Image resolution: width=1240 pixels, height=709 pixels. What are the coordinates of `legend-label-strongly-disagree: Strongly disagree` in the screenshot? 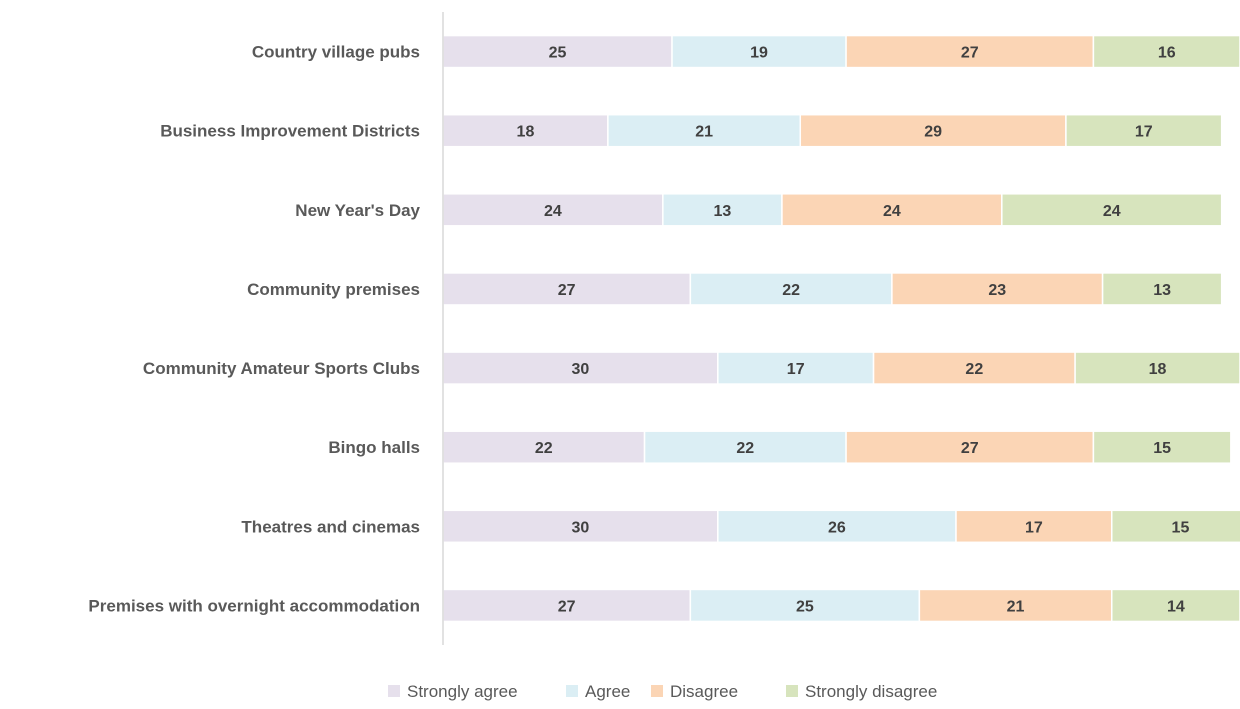 It's located at (871, 691).